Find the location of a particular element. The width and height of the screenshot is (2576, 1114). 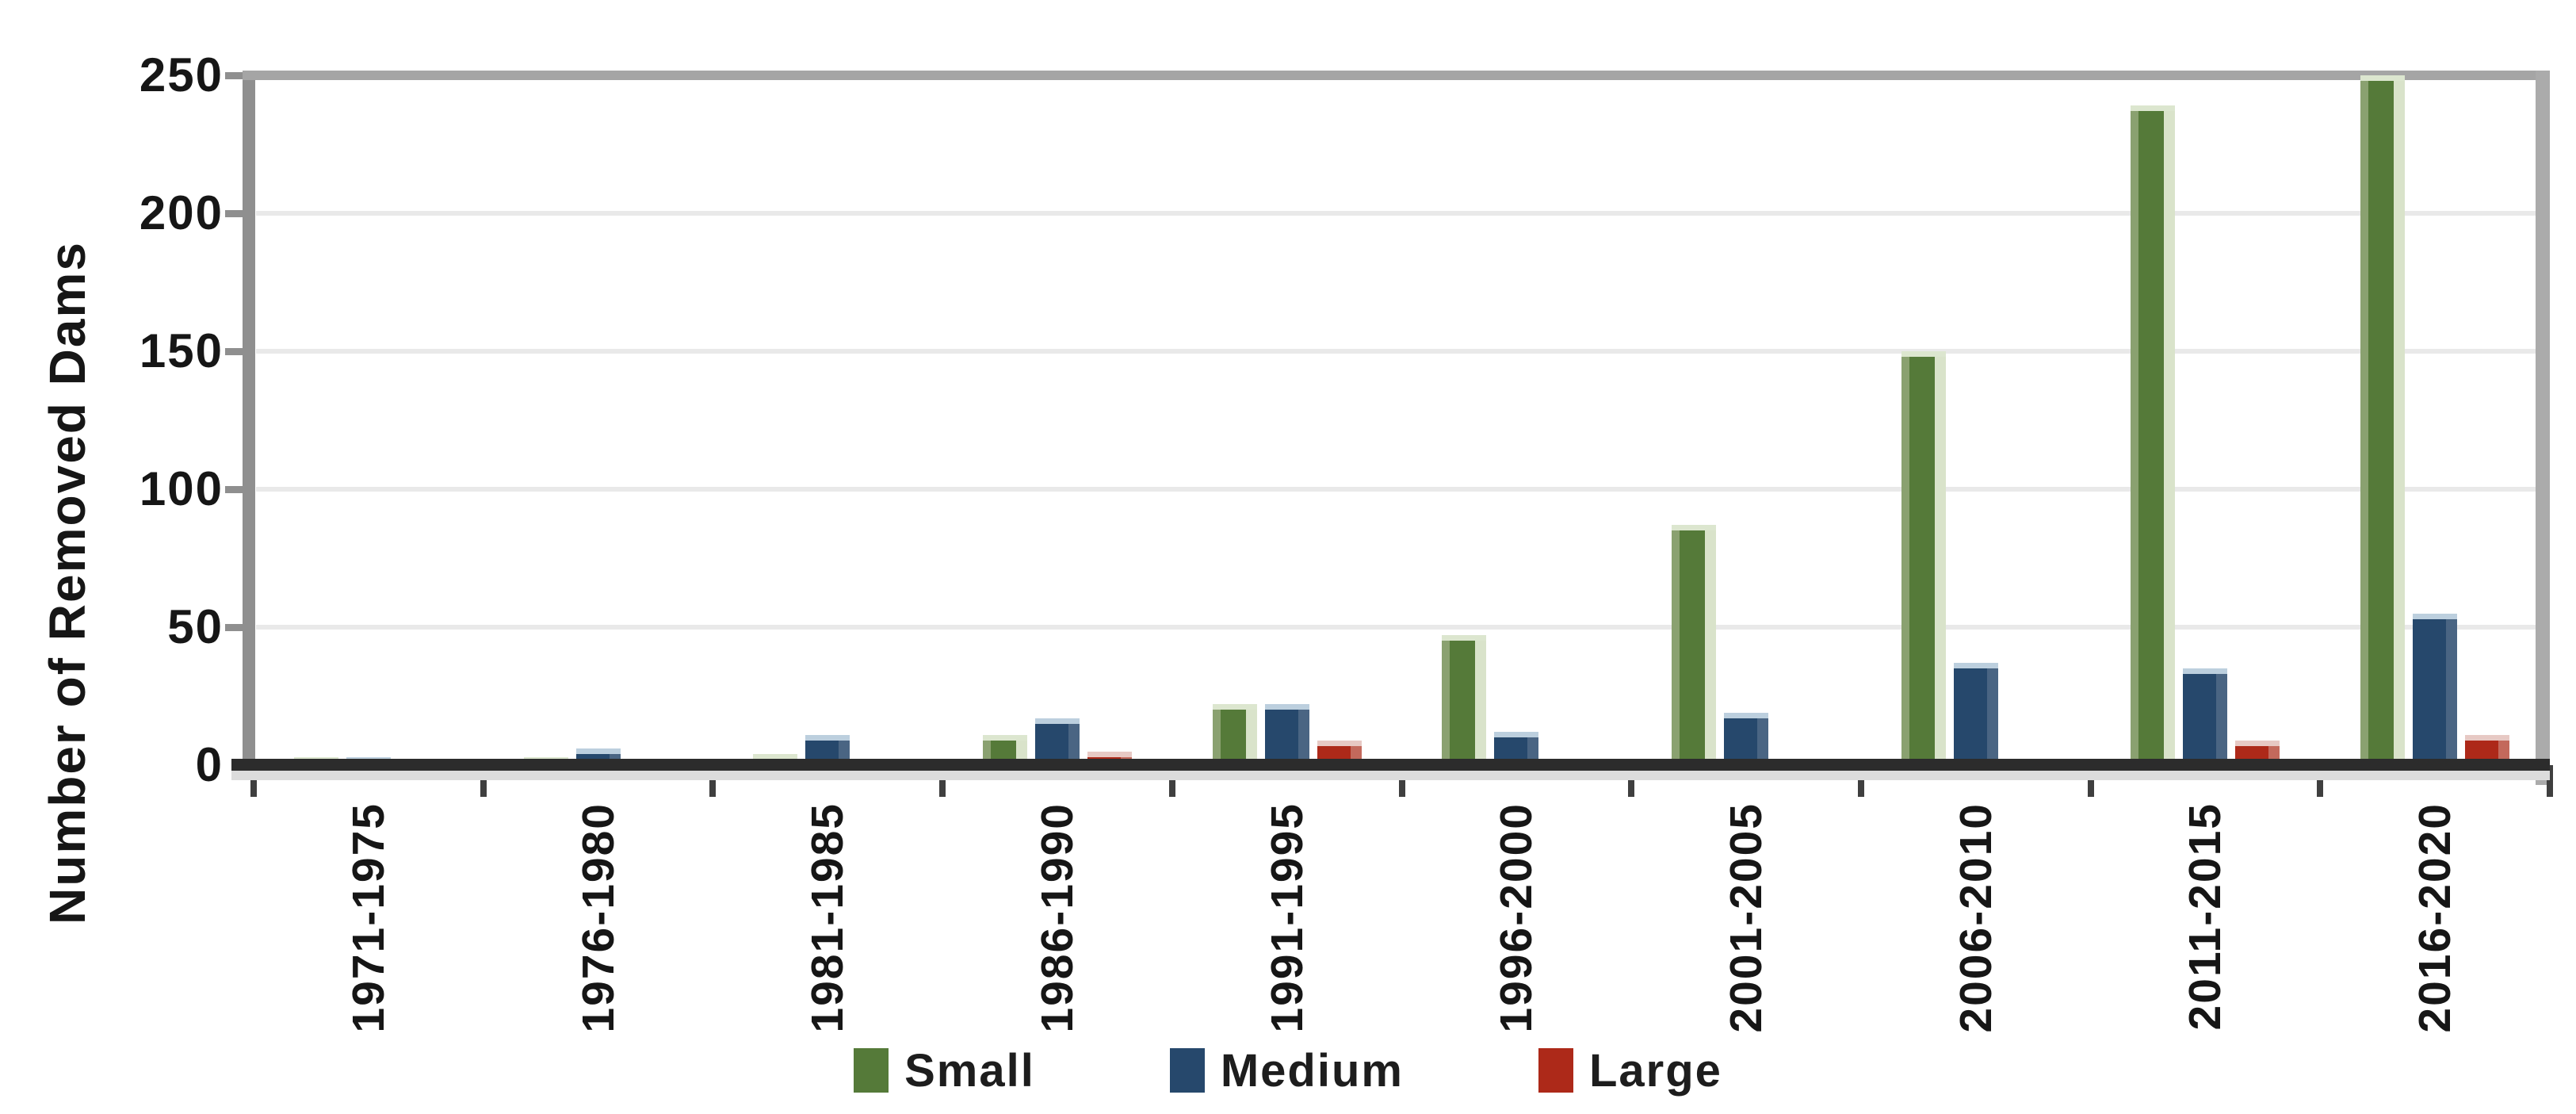

bar-small-2001-2005 is located at coordinates (1694, 645).